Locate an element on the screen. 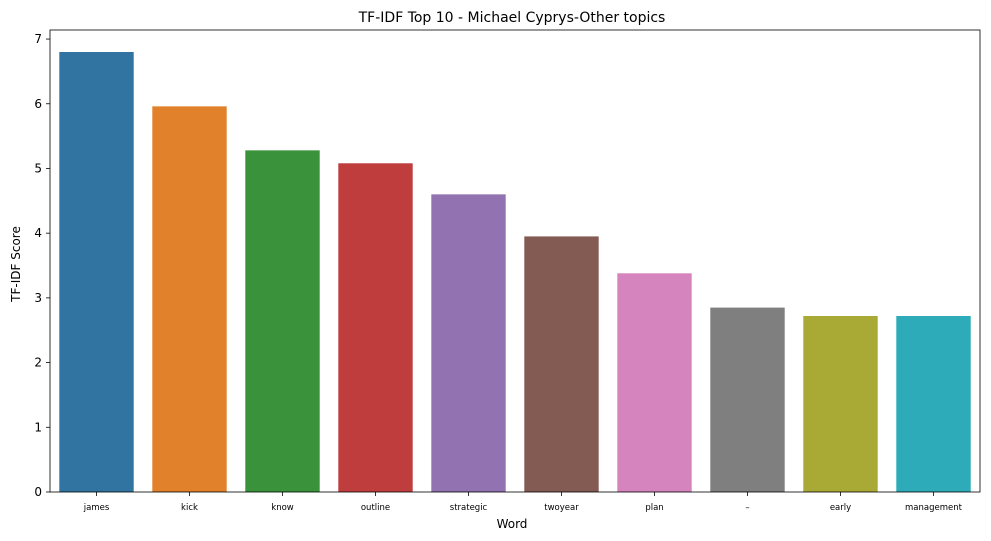 The width and height of the screenshot is (991, 541). y-tick-label-1: 1 is located at coordinates (38, 427).